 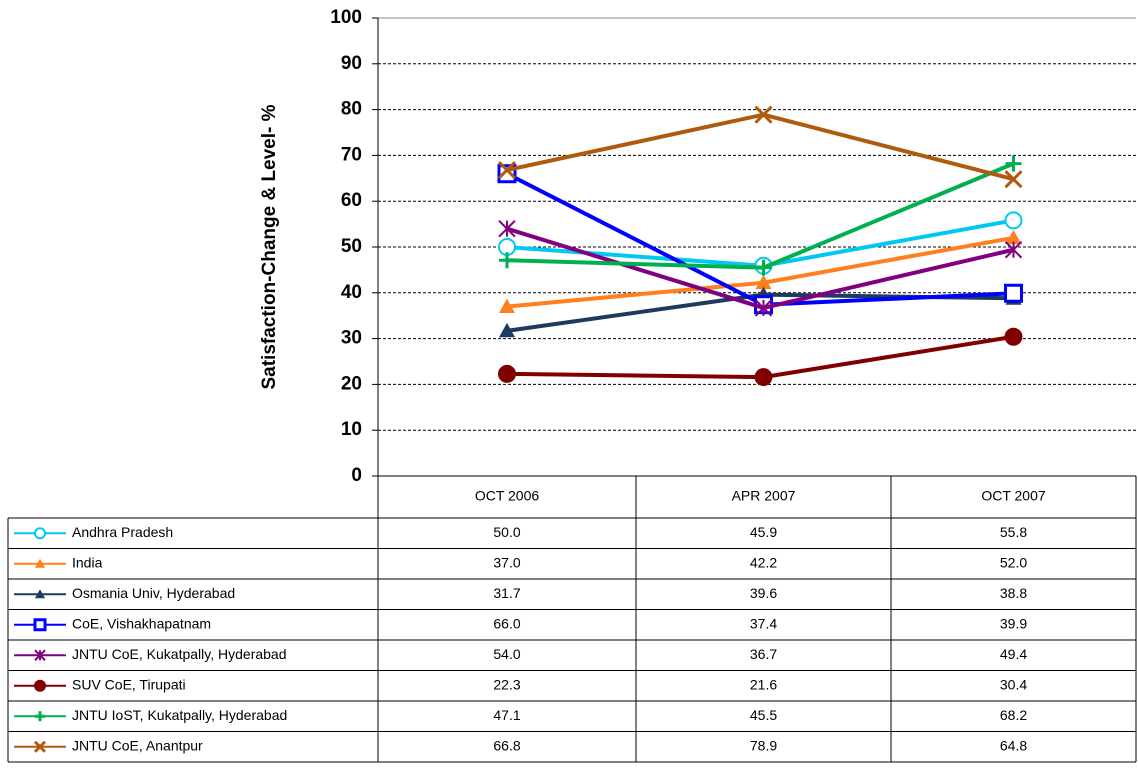 What do you see at coordinates (87, 562) in the screenshot?
I see `legend-label: India` at bounding box center [87, 562].